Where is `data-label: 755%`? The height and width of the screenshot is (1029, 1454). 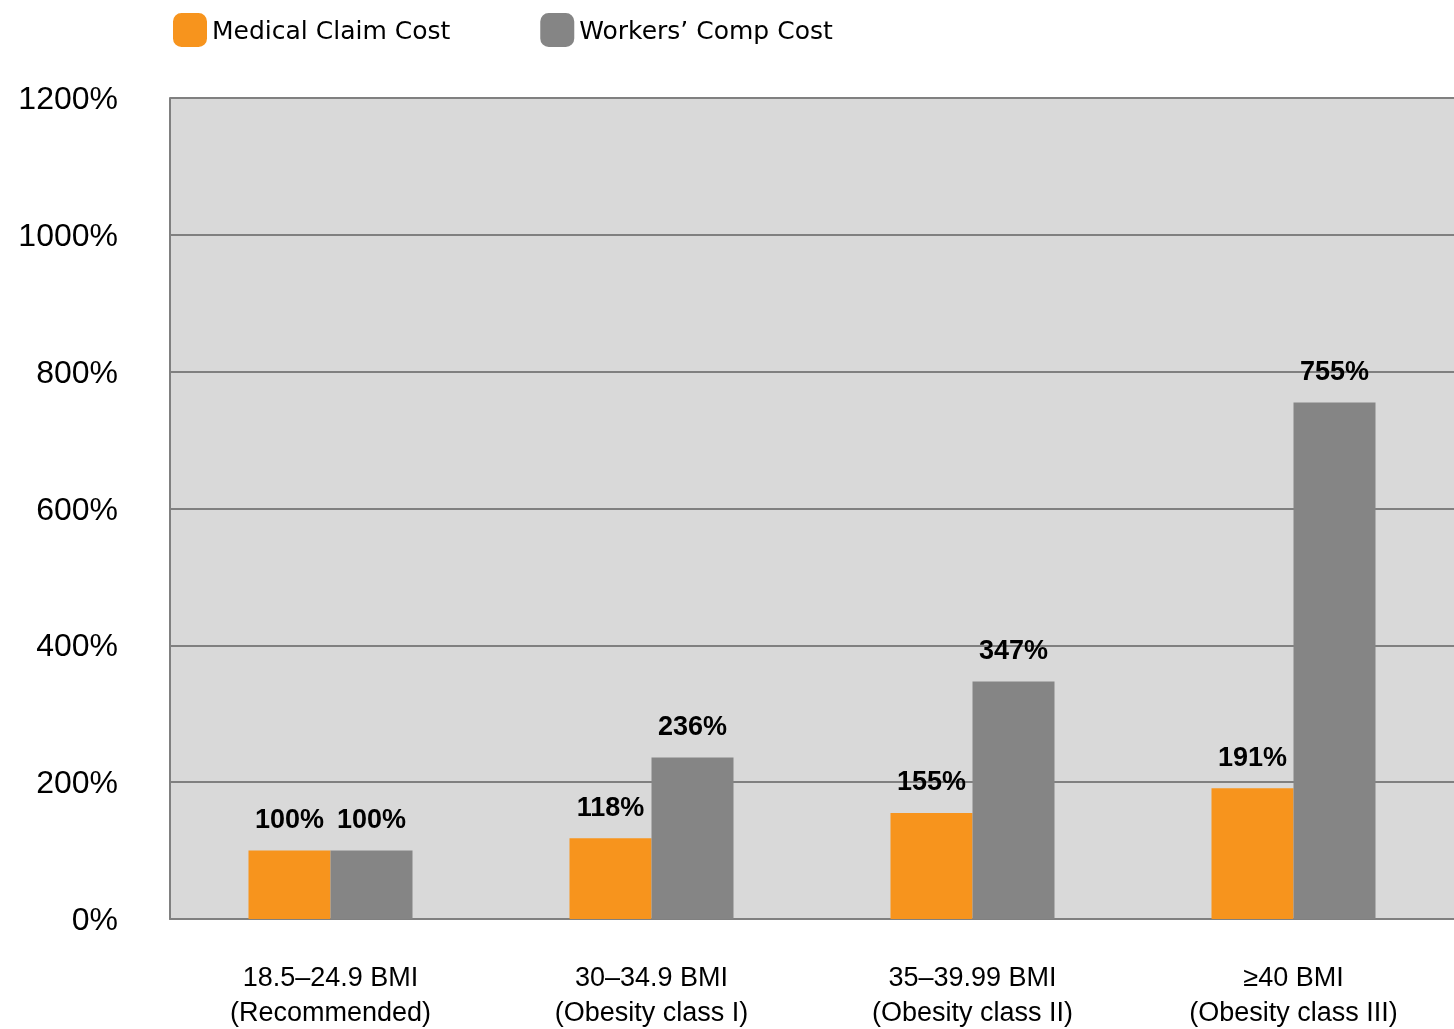 data-label: 755% is located at coordinates (1334, 370).